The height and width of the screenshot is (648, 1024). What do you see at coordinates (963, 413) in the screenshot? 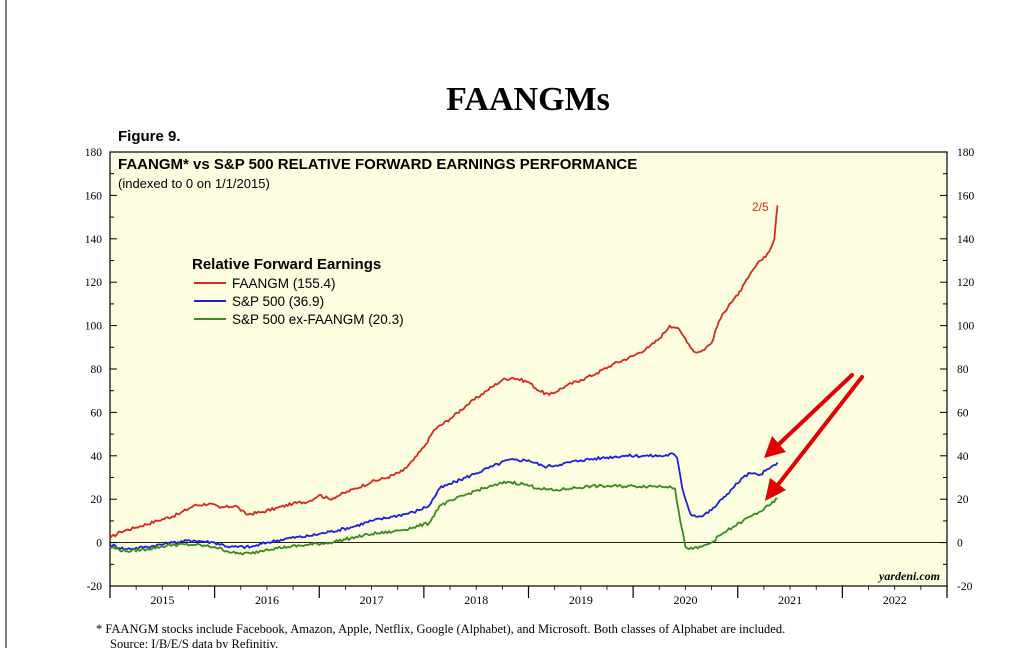
I see `y-tick-label-right: 60` at bounding box center [963, 413].